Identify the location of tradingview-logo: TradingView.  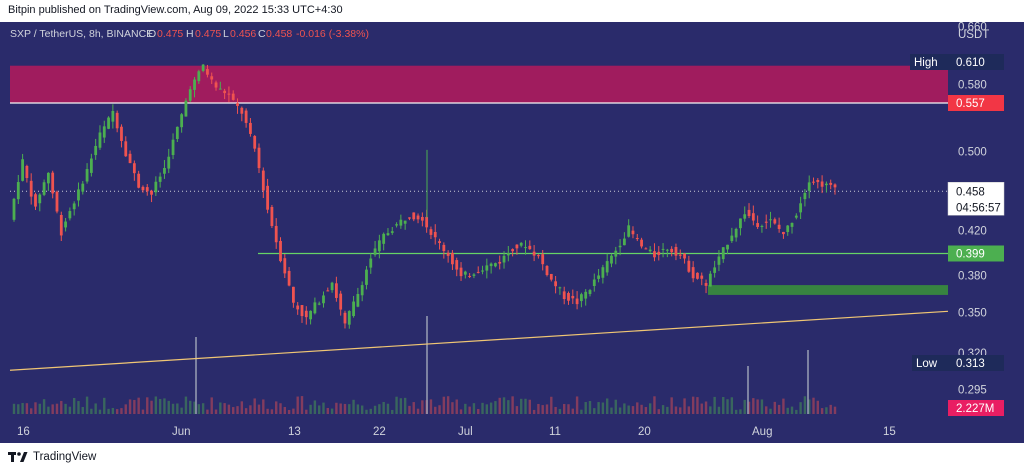
(52, 457).